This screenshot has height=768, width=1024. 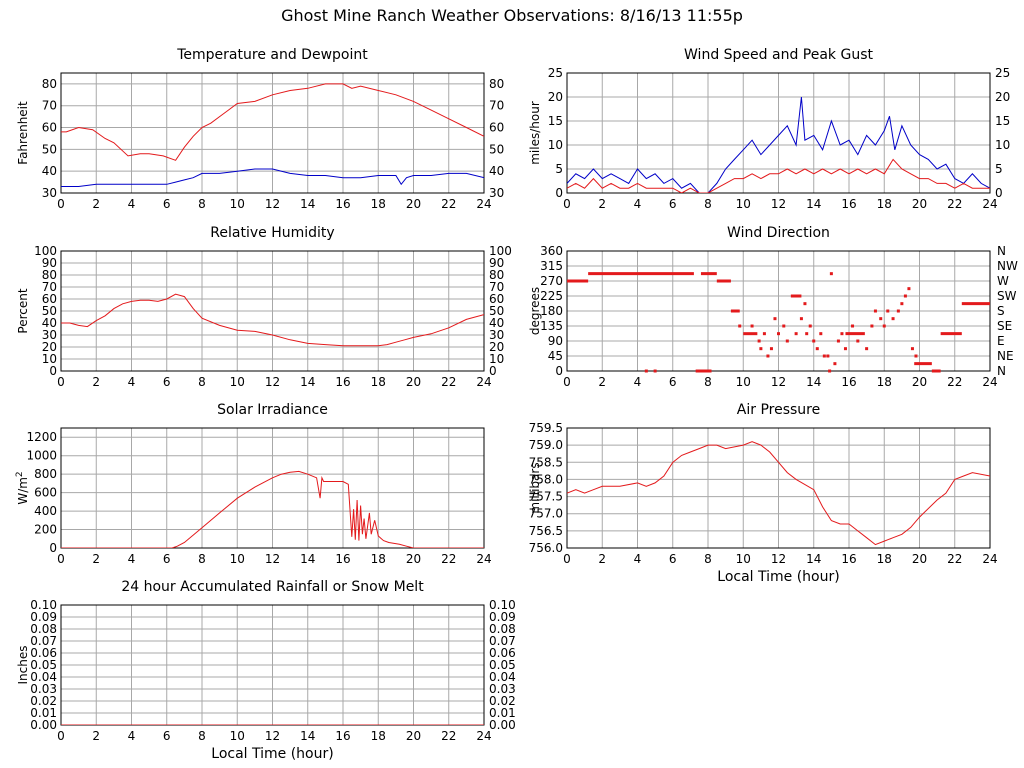 I want to click on y-tick-label: 1200, so click(x=41, y=437).